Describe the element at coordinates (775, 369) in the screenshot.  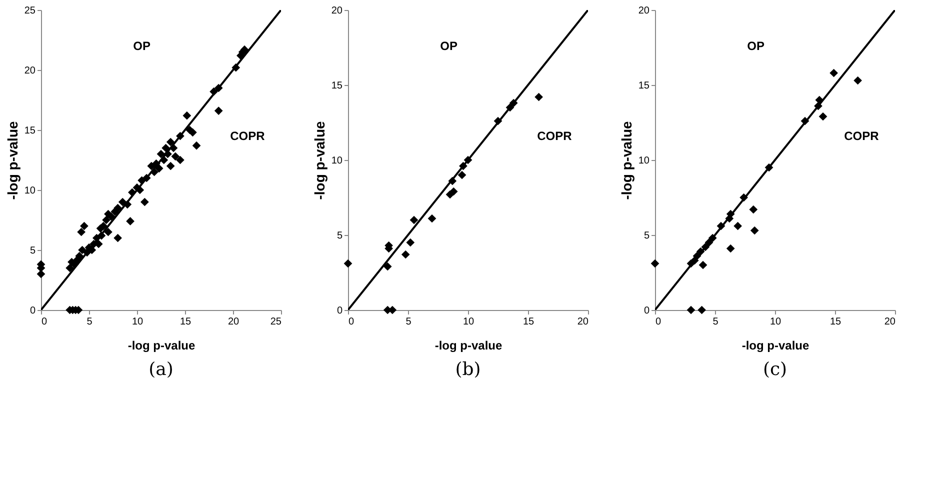
I see `text: (c)` at that location.